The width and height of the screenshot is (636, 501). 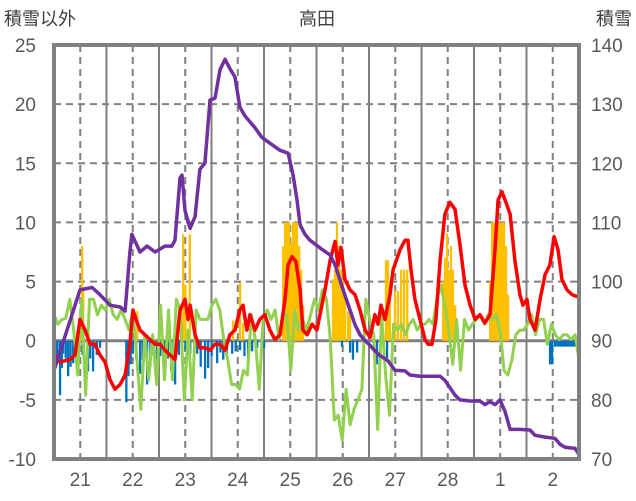 What do you see at coordinates (601, 342) in the screenshot?
I see `right-tick-label: 90` at bounding box center [601, 342].